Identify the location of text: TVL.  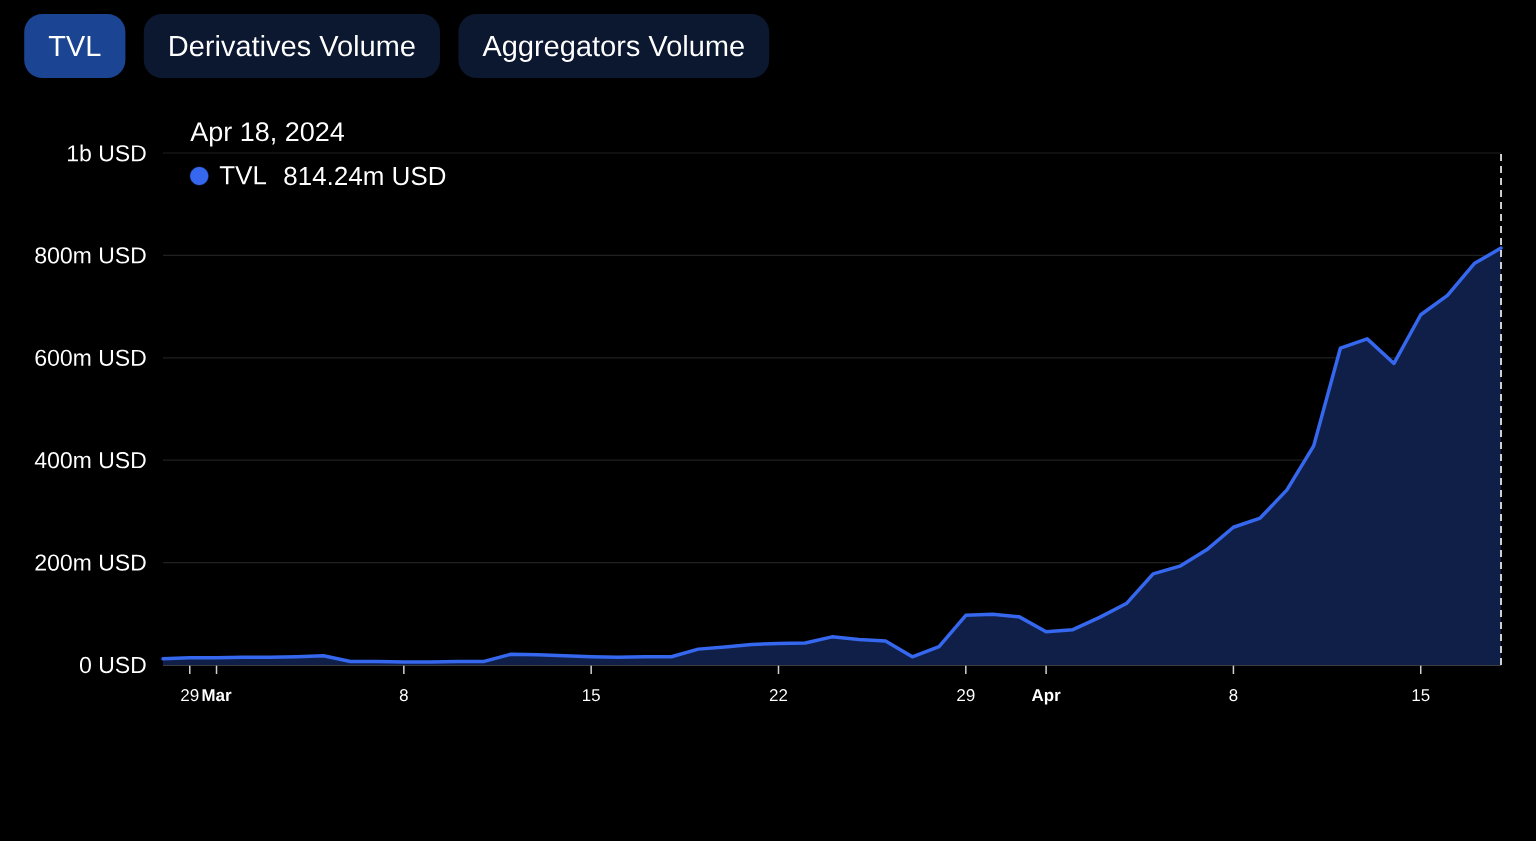
(74, 46).